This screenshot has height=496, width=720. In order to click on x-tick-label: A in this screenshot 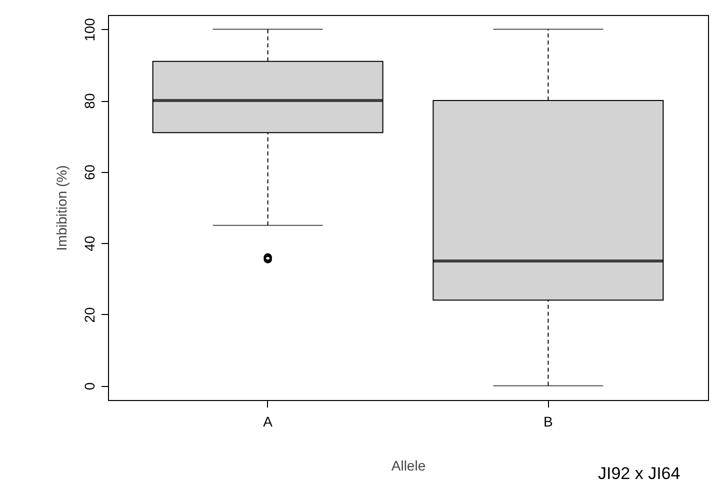, I will do `click(268, 422)`.